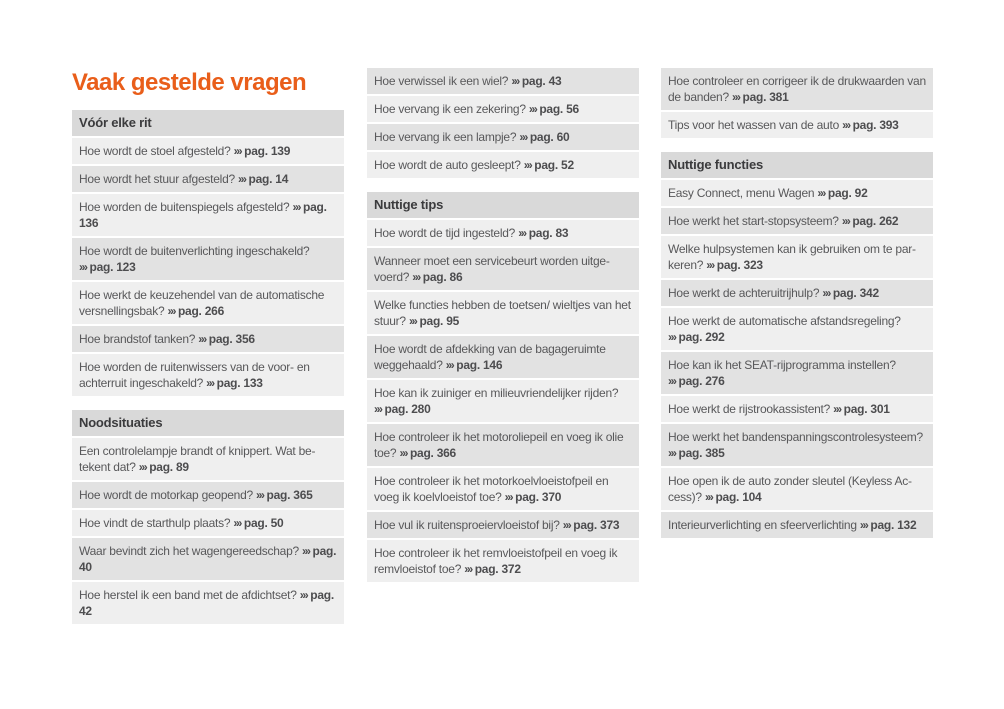 This screenshot has height=709, width=1004. What do you see at coordinates (536, 81) in the screenshot?
I see `page-ref-link: ››› pag. 43` at bounding box center [536, 81].